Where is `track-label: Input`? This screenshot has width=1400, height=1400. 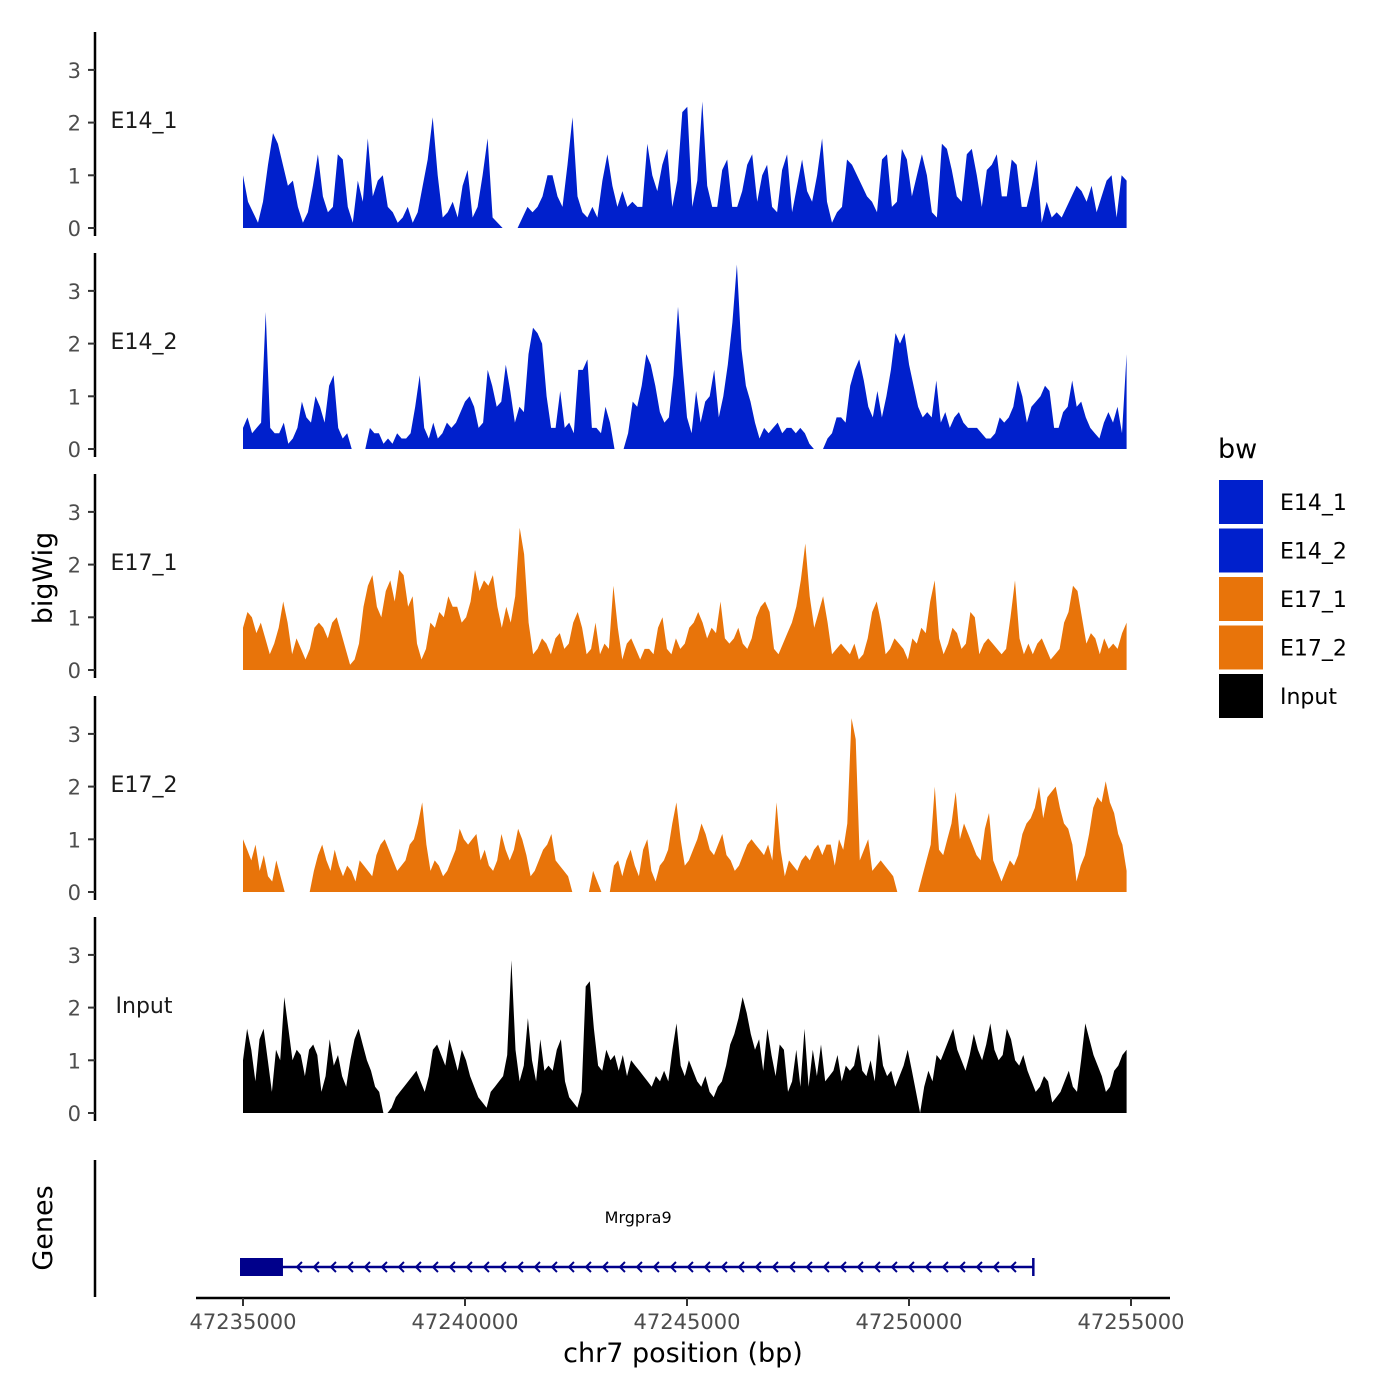 track-label: Input is located at coordinates (144, 1006).